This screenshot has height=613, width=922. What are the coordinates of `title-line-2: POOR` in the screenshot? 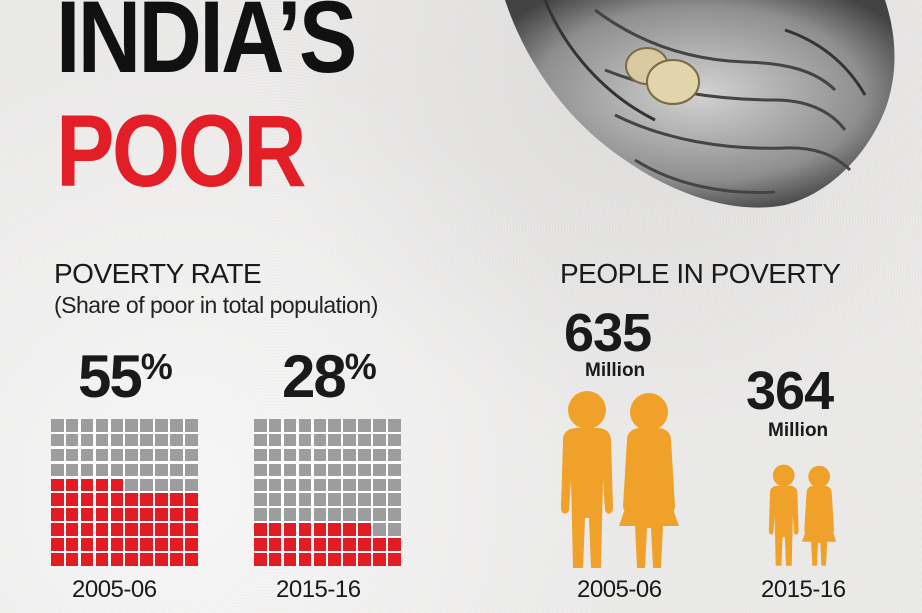 It's located at (181, 151).